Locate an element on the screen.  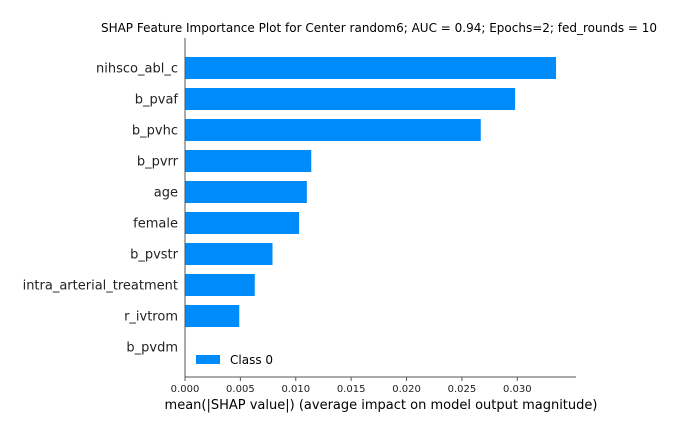
y-label-b_pvstr: b_pvstr is located at coordinates (154, 255).